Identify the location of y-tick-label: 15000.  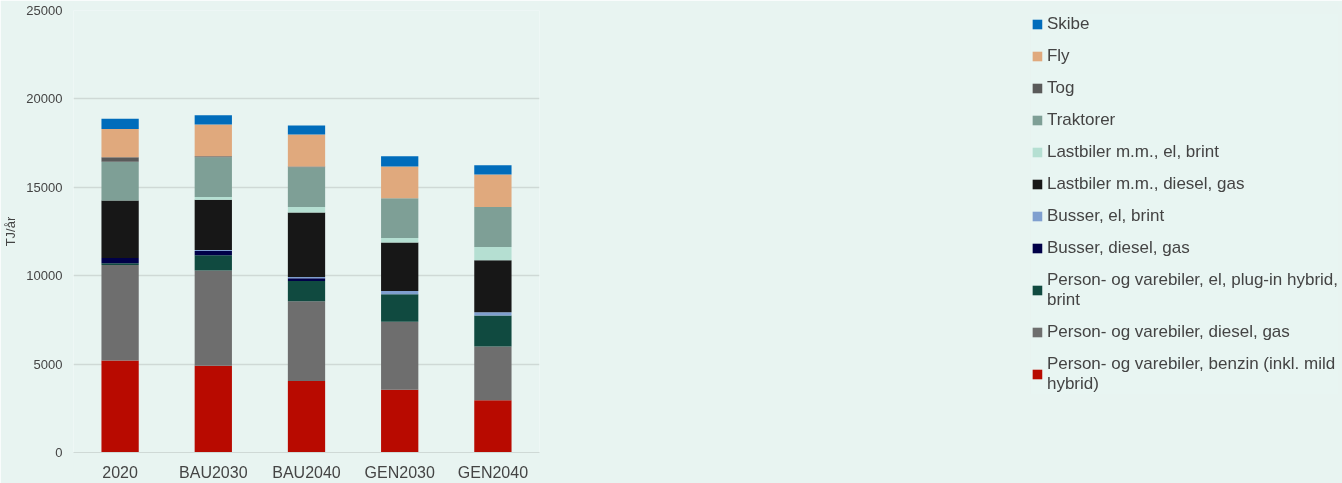
(44, 187).